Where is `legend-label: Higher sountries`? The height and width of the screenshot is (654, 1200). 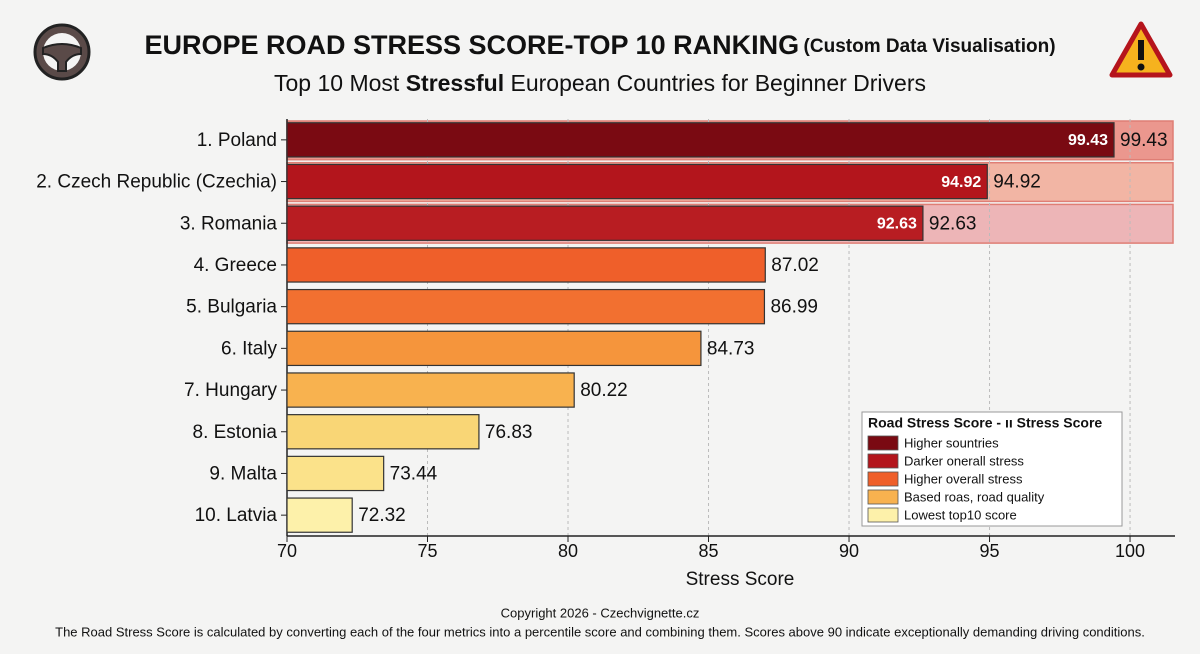 legend-label: Higher sountries is located at coordinates (951, 442).